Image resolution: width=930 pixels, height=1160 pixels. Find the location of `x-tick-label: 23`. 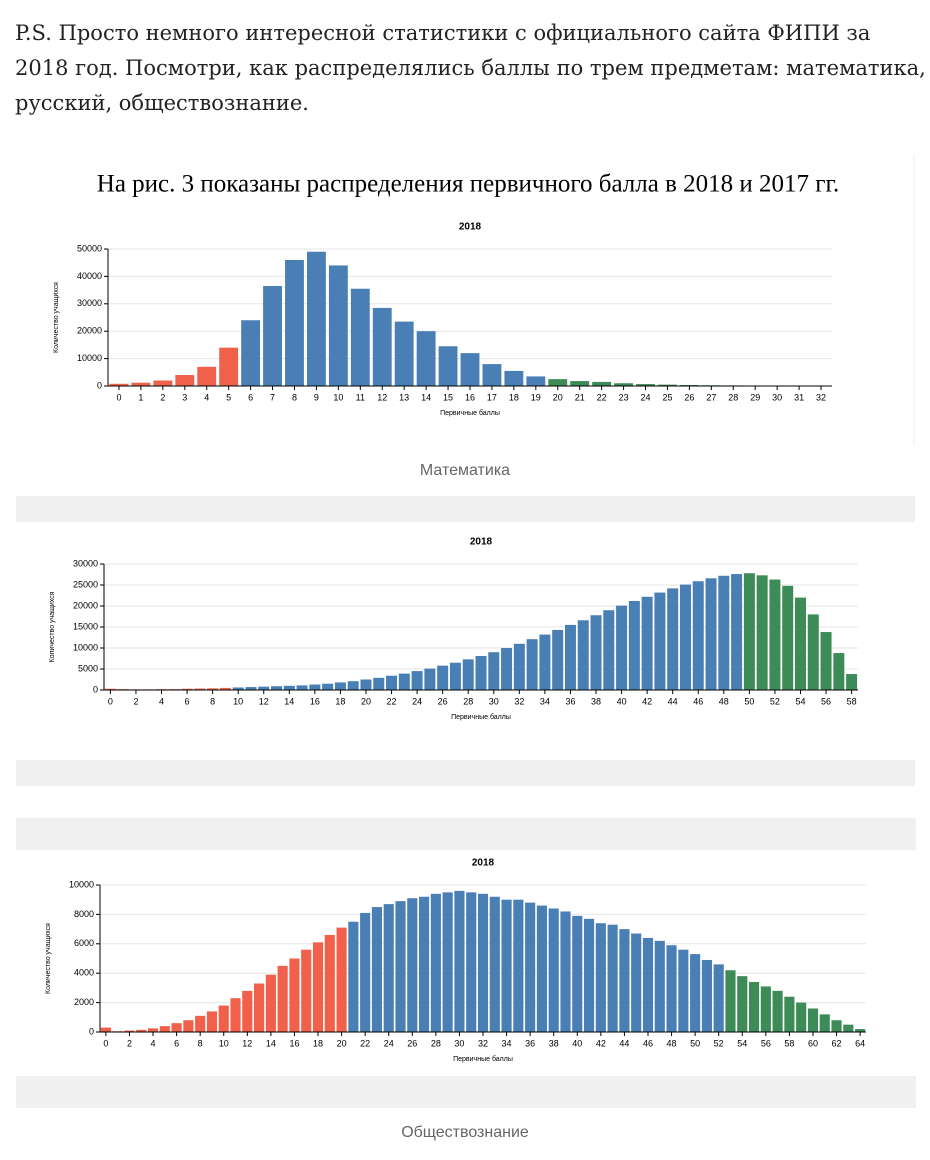

x-tick-label: 23 is located at coordinates (624, 397).